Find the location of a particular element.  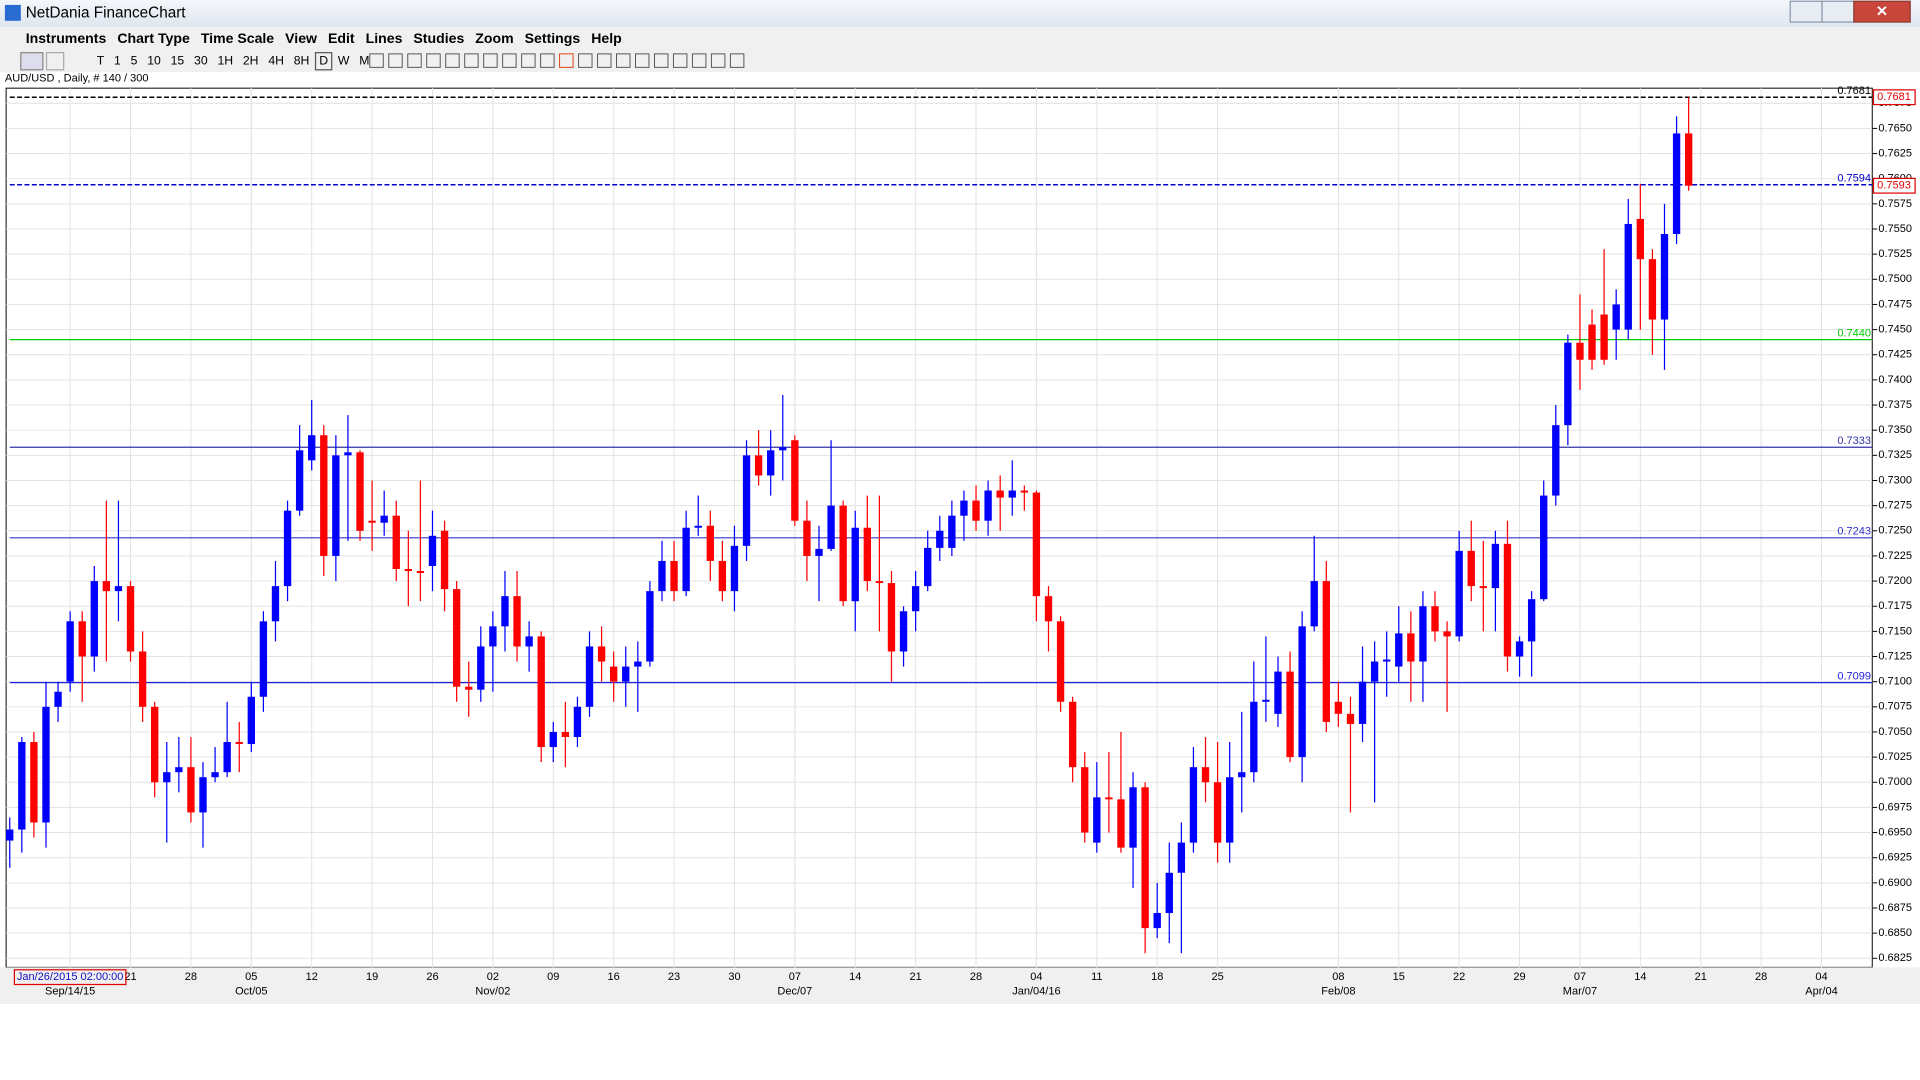

y-tick-label: 0.6950 is located at coordinates (1895, 832).